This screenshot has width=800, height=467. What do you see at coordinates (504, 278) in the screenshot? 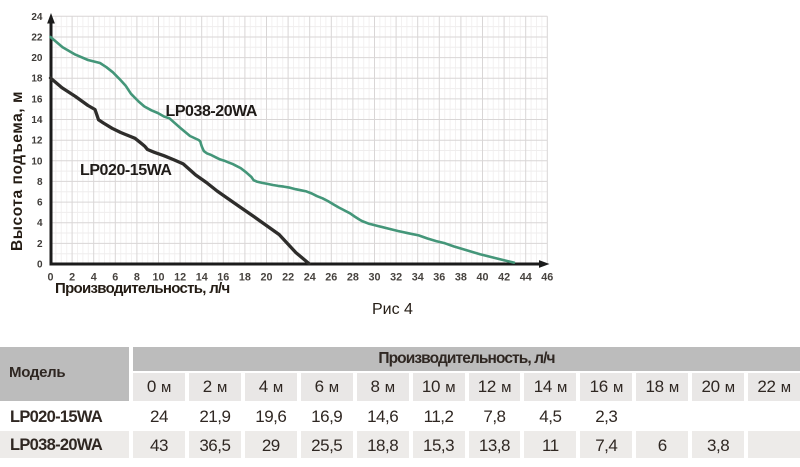
I see `svg-text: 42` at bounding box center [504, 278].